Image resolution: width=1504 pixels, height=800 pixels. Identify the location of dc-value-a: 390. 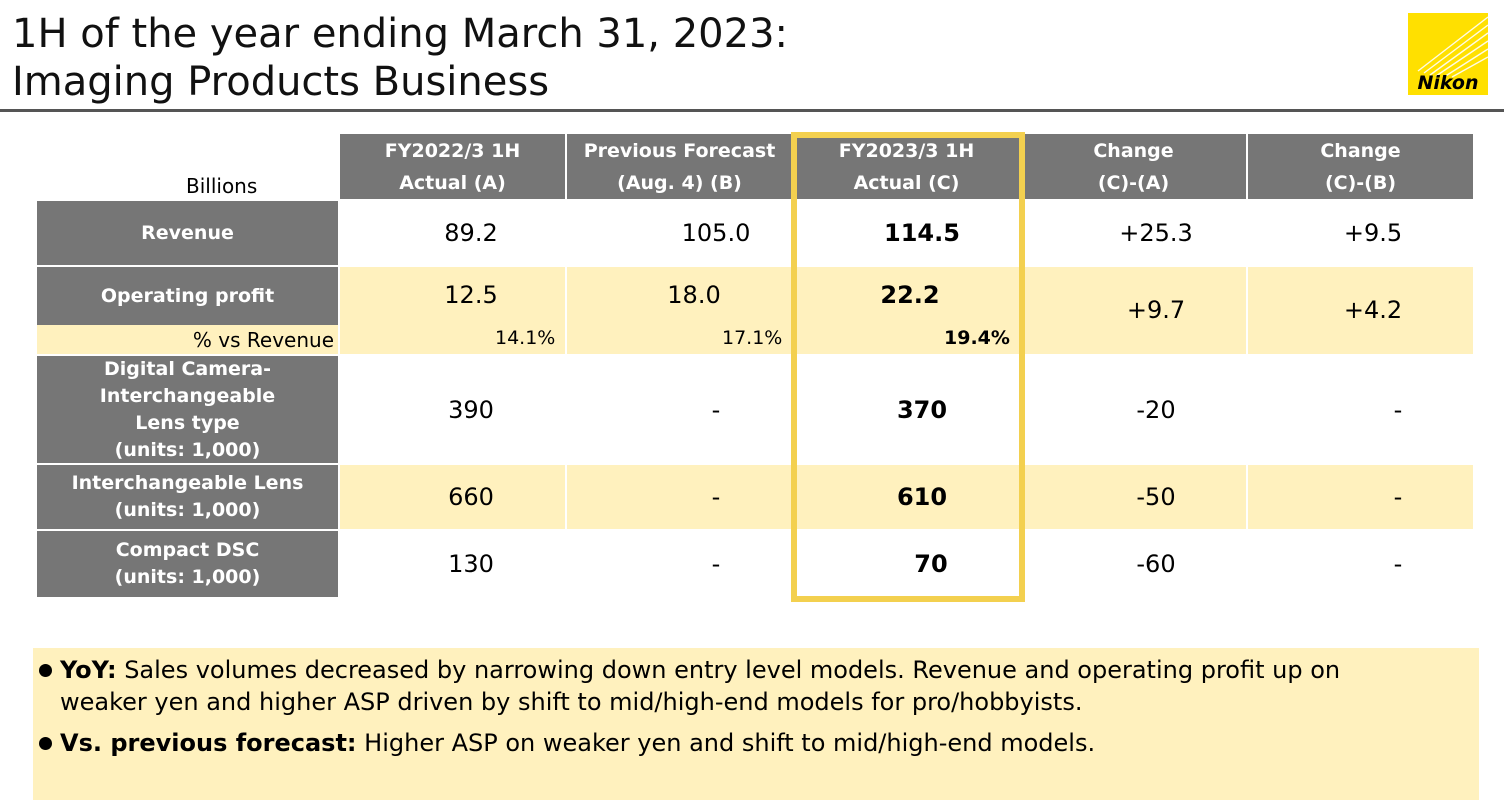
(471, 409).